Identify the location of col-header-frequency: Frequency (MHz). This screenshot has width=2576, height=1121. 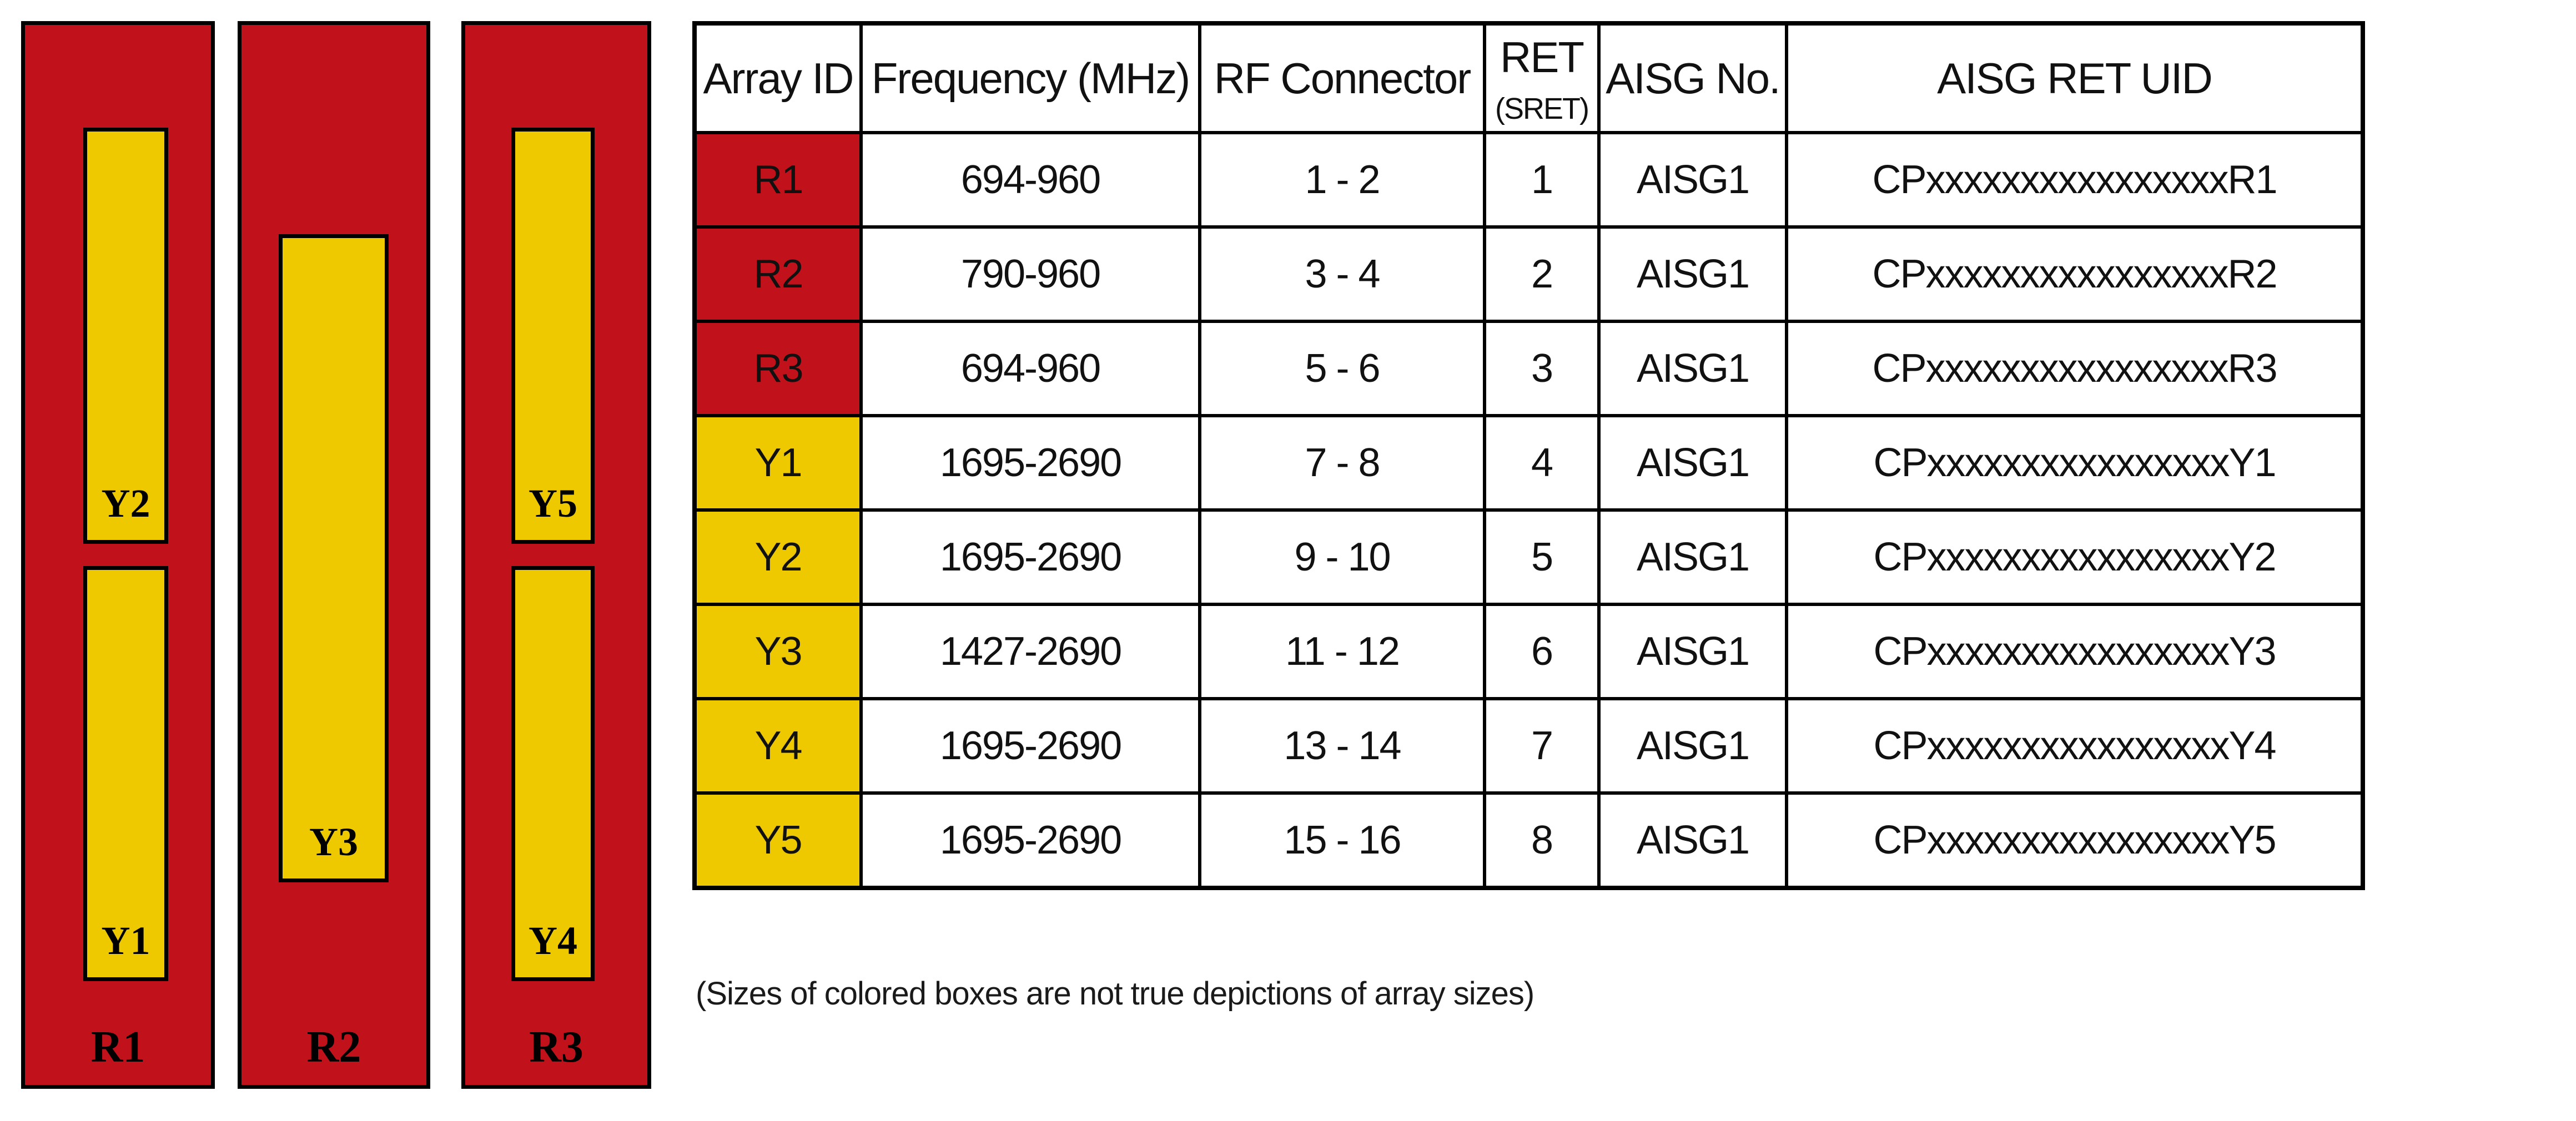
(1030, 78).